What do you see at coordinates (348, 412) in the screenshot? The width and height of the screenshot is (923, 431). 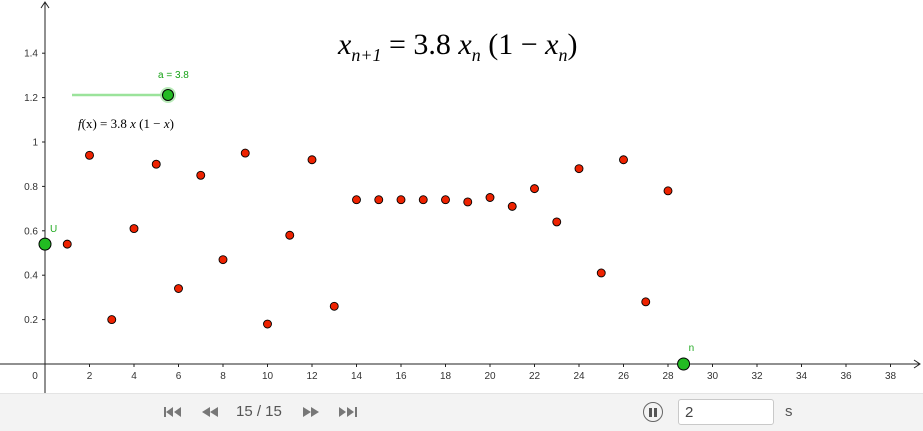 I see `skip-to-end-icon` at bounding box center [348, 412].